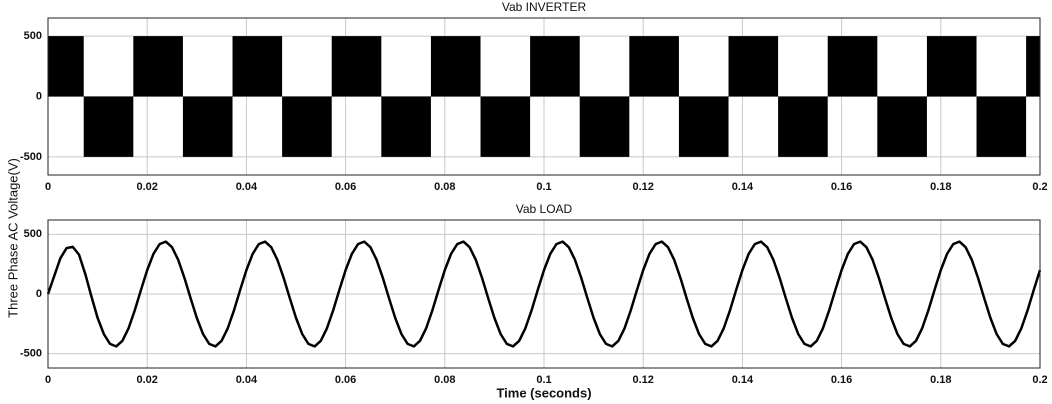 The height and width of the screenshot is (404, 1052). I want to click on chart-title: Vab LOAD, so click(544, 209).